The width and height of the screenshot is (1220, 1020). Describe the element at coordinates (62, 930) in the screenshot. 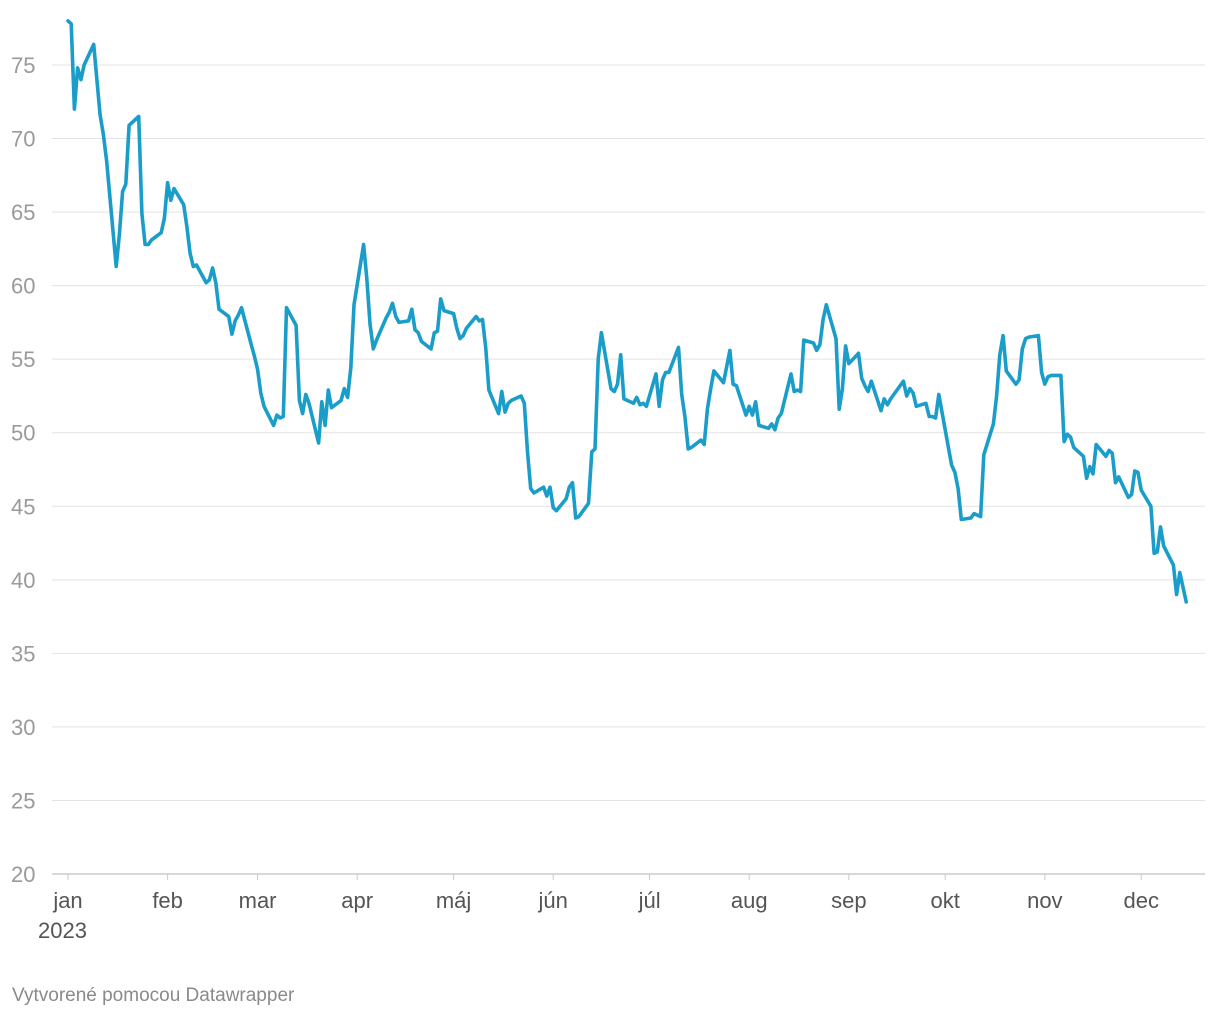

I see `x-year-label: 2023` at that location.